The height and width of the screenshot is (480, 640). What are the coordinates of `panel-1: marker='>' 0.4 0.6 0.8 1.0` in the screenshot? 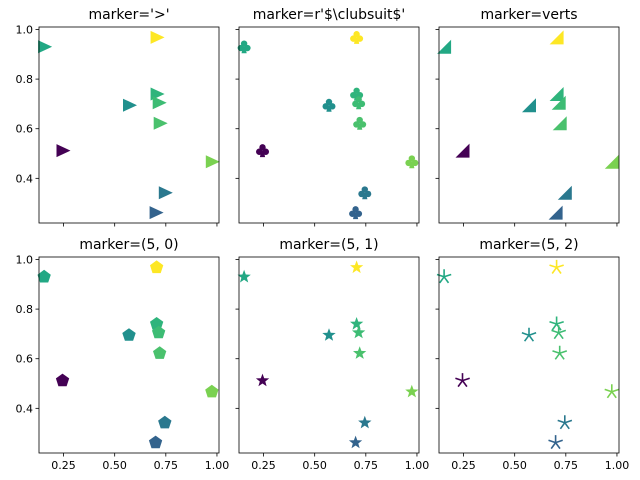 It's located at (118, 117).